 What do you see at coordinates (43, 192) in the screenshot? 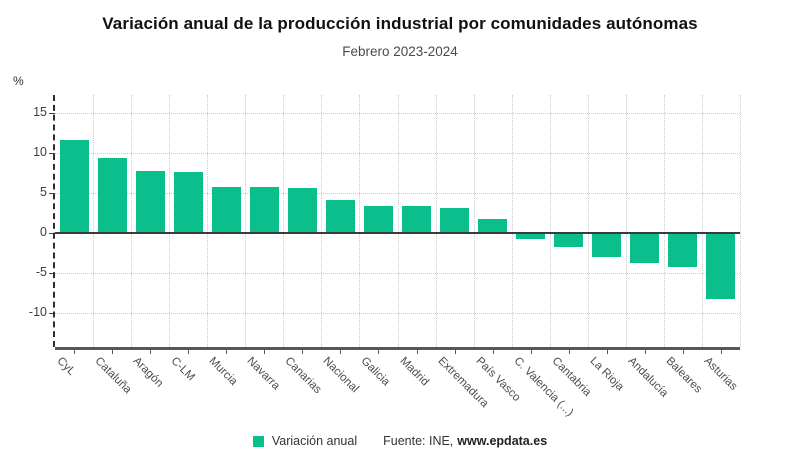
I see `y-axis-label: 5` at bounding box center [43, 192].